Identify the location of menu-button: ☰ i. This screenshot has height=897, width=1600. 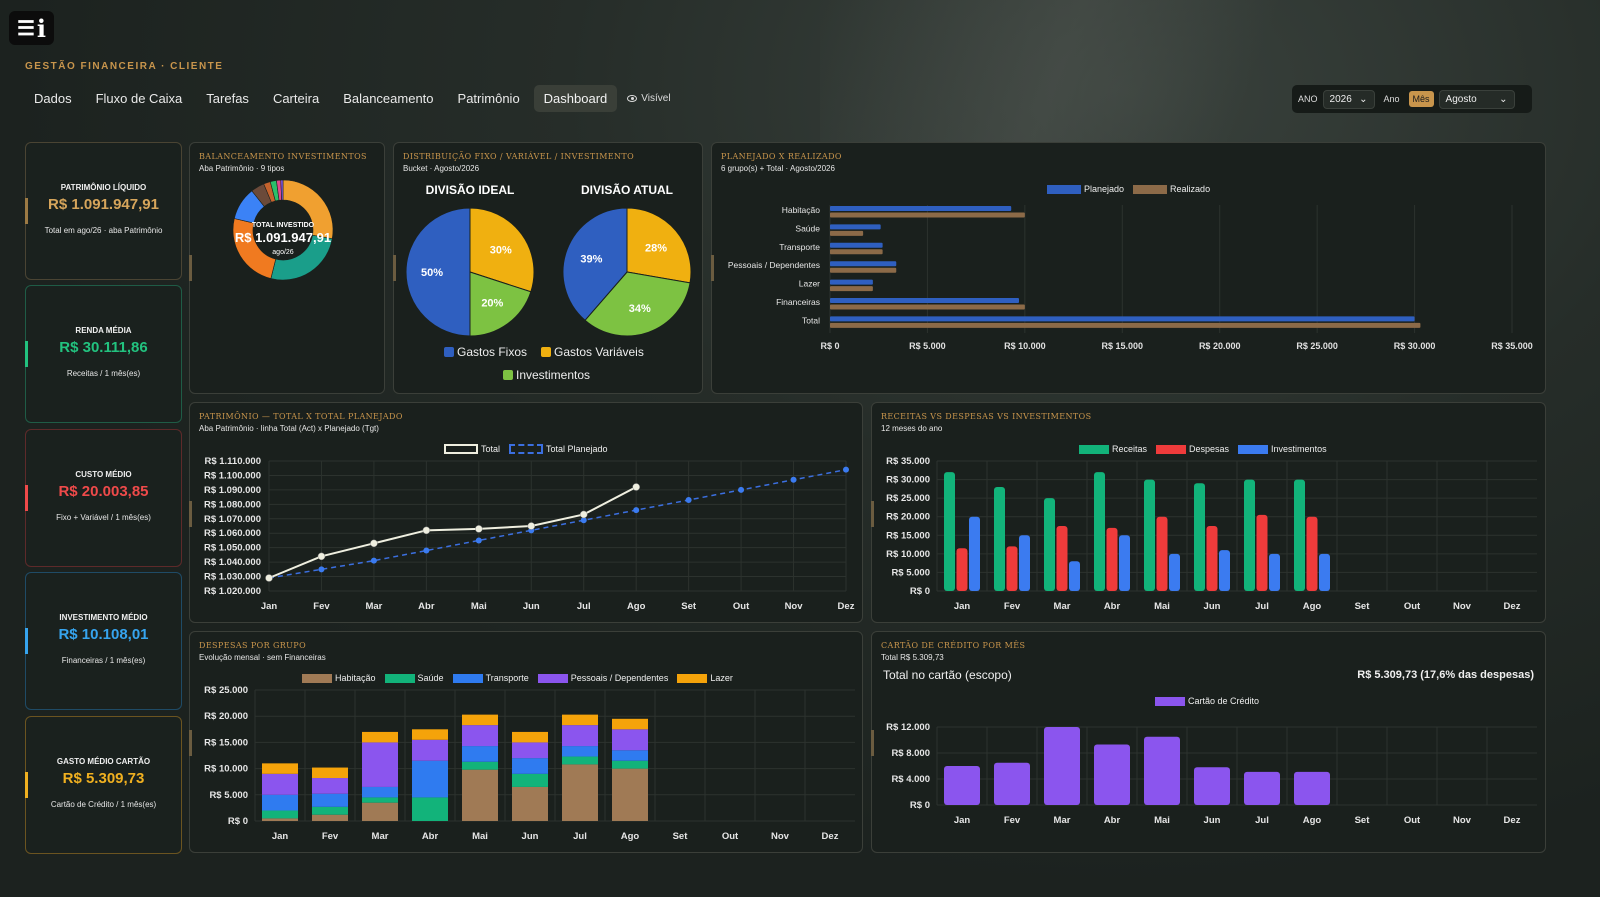
(31, 28).